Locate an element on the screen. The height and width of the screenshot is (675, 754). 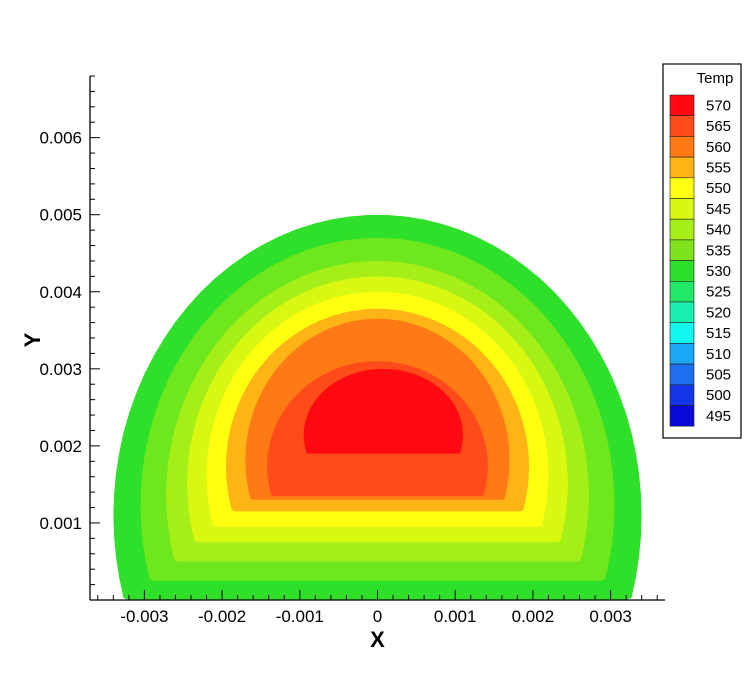
x-tick-label: 0.003 is located at coordinates (610, 616).